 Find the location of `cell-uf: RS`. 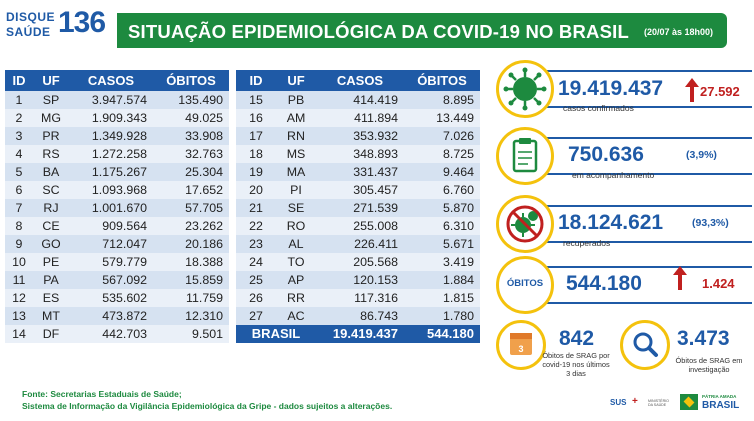

cell-uf: RS is located at coordinates (51, 154).